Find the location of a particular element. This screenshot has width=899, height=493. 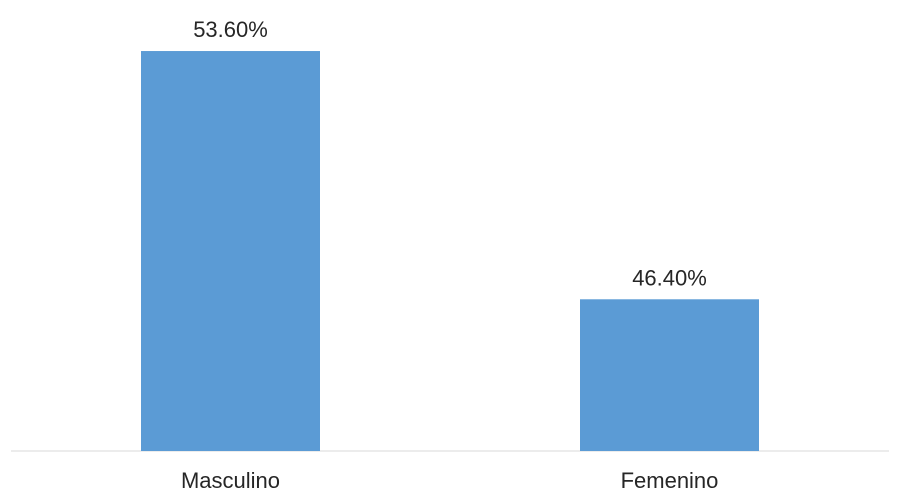

x-tick-label-masculino: Masculino is located at coordinates (230, 480).